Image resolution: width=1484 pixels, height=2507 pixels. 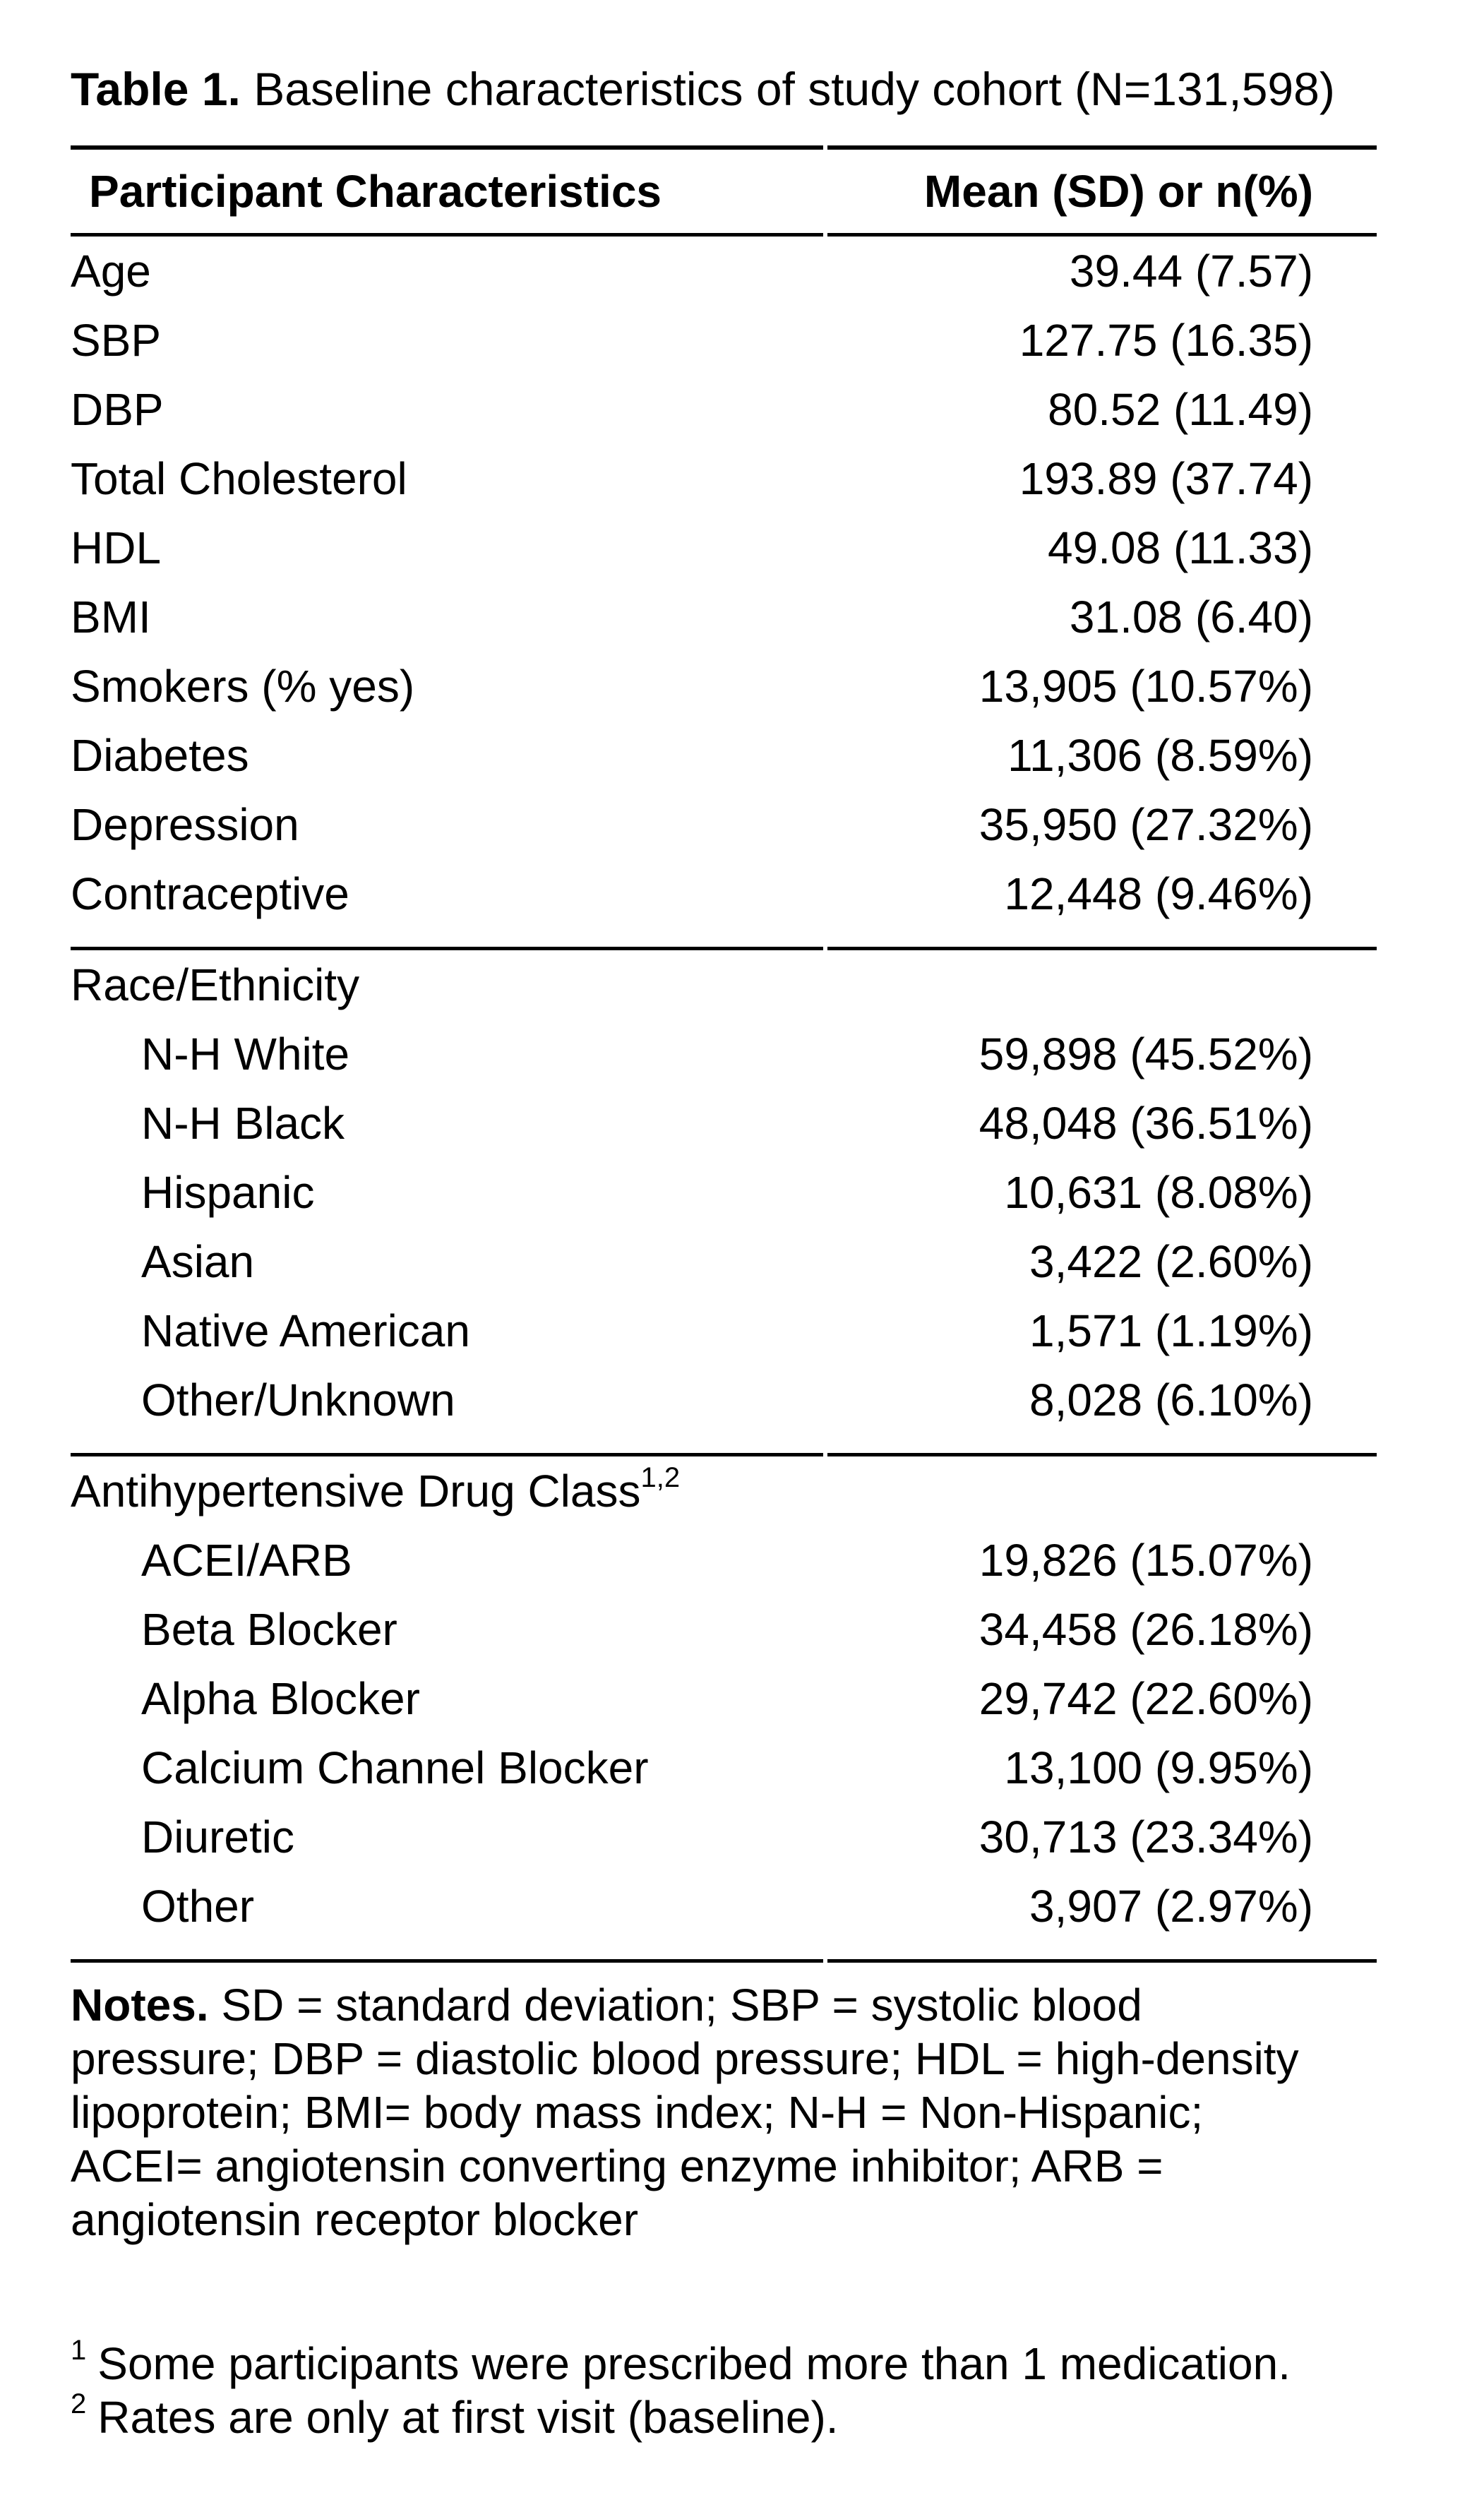 What do you see at coordinates (117, 547) in the screenshot?
I see `row-label: HDL` at bounding box center [117, 547].